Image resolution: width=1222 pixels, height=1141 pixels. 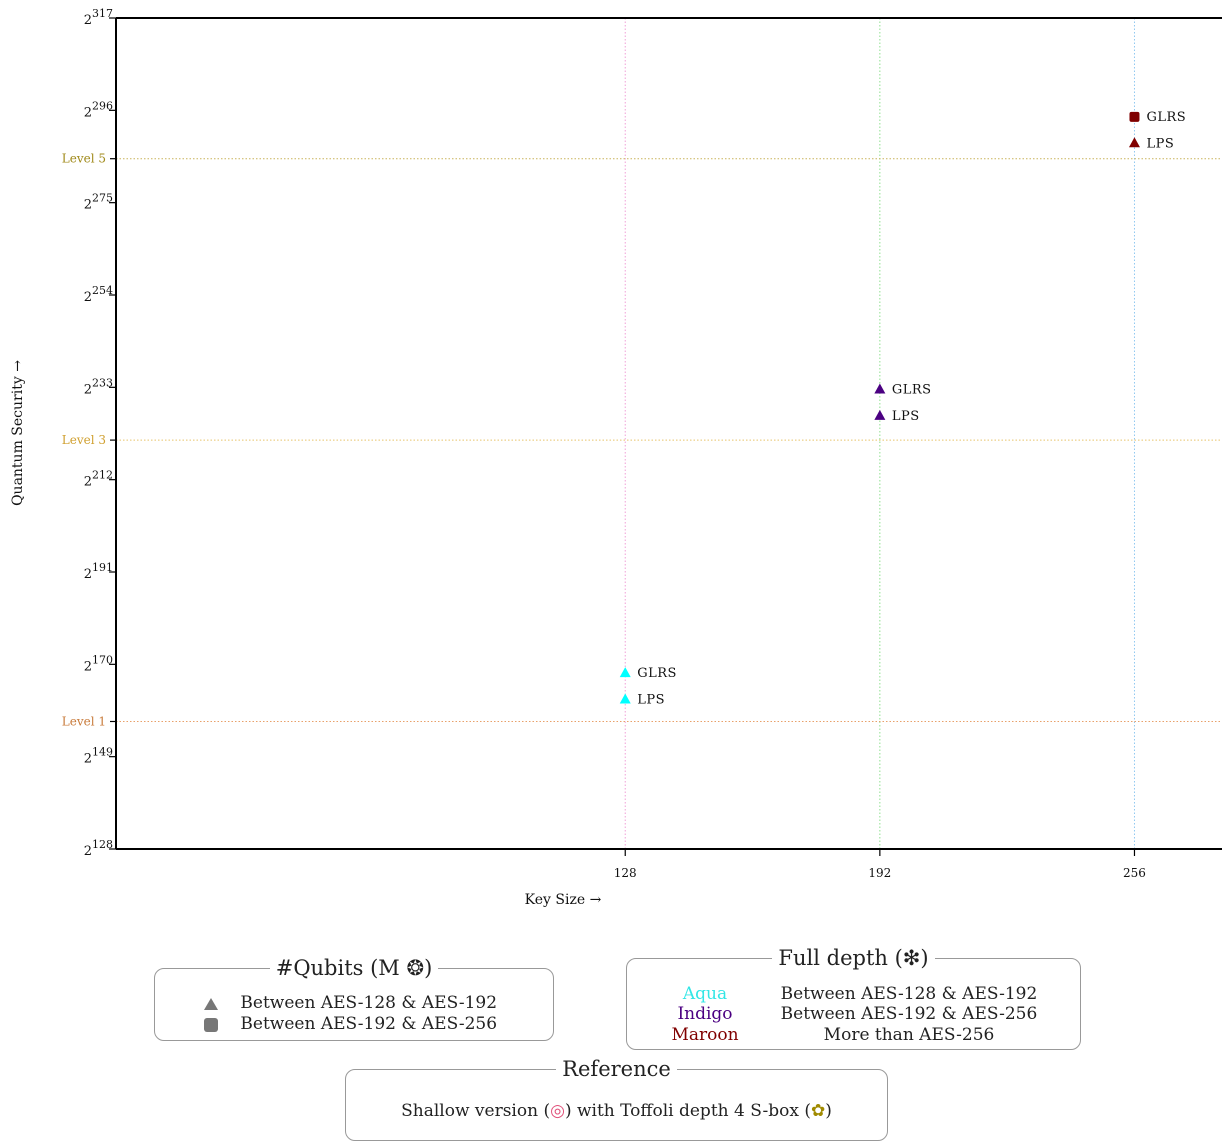 What do you see at coordinates (705, 1035) in the screenshot?
I see `legend-depth-color-maroon: Maroon` at bounding box center [705, 1035].